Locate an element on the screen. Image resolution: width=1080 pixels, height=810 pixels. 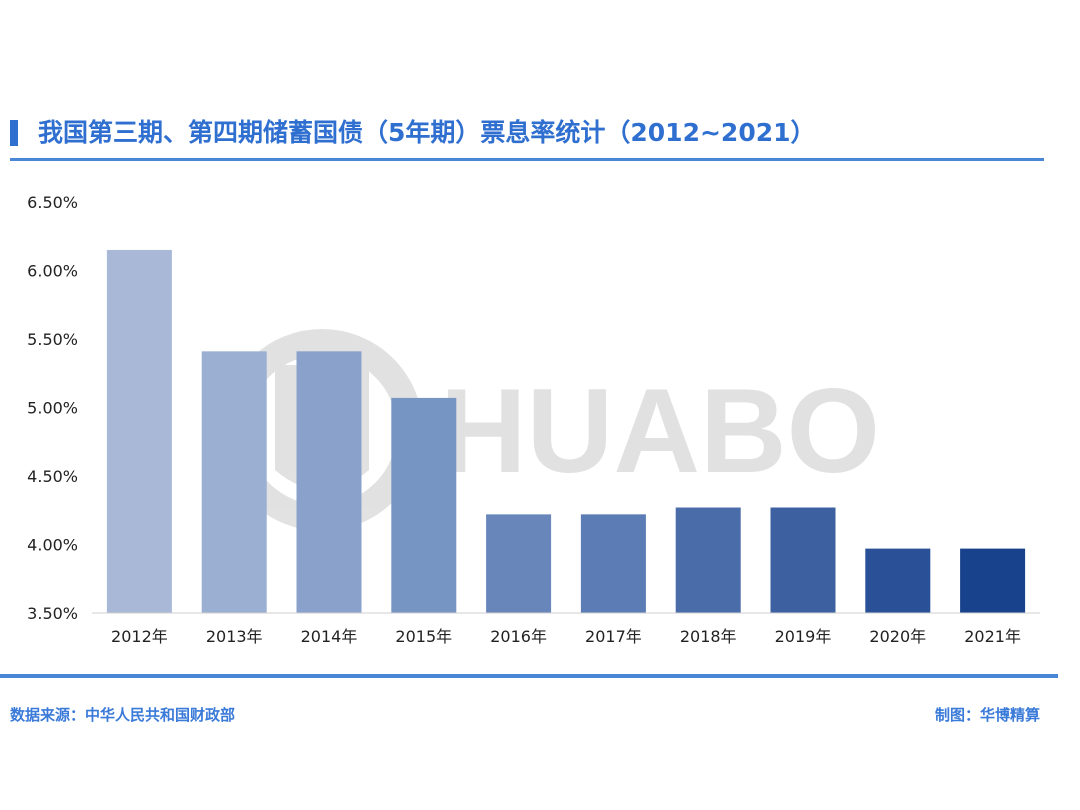
title-underline is located at coordinates (527, 159).